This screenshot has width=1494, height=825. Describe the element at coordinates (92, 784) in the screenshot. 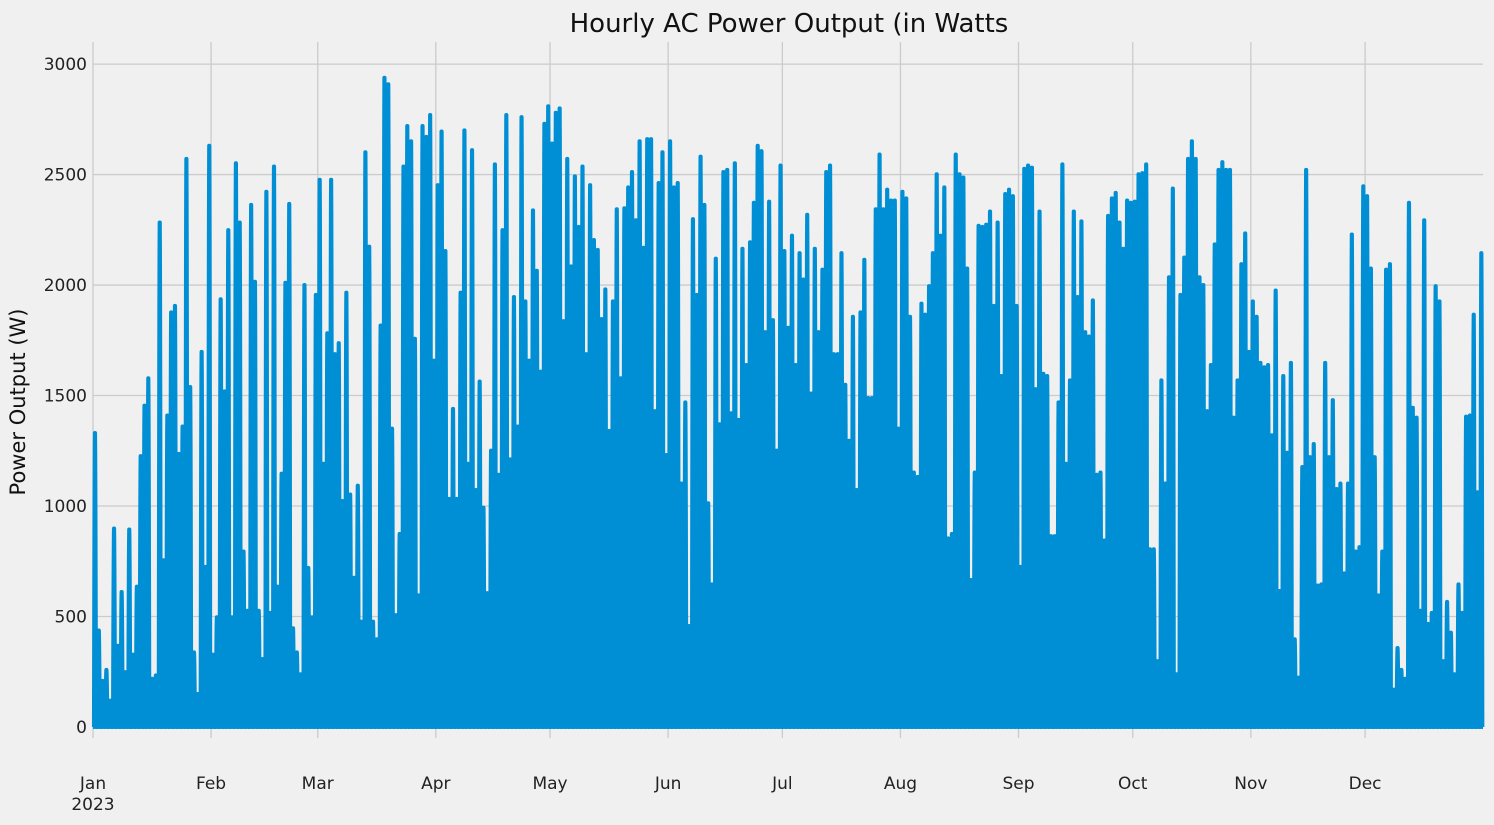

I see `x-tick-label: Jan` at that location.